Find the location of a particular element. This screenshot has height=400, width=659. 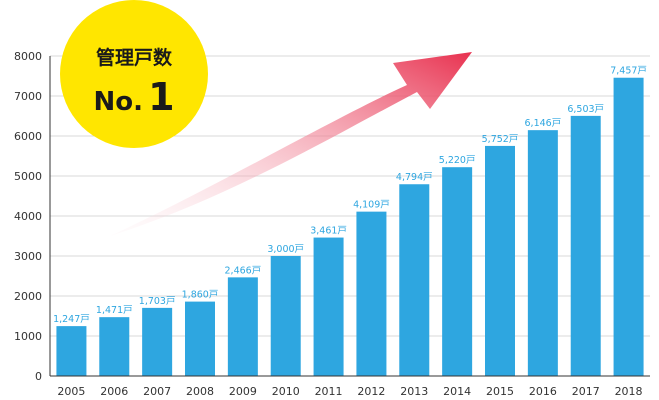

x-tick-label: 2009 is located at coordinates (243, 391).